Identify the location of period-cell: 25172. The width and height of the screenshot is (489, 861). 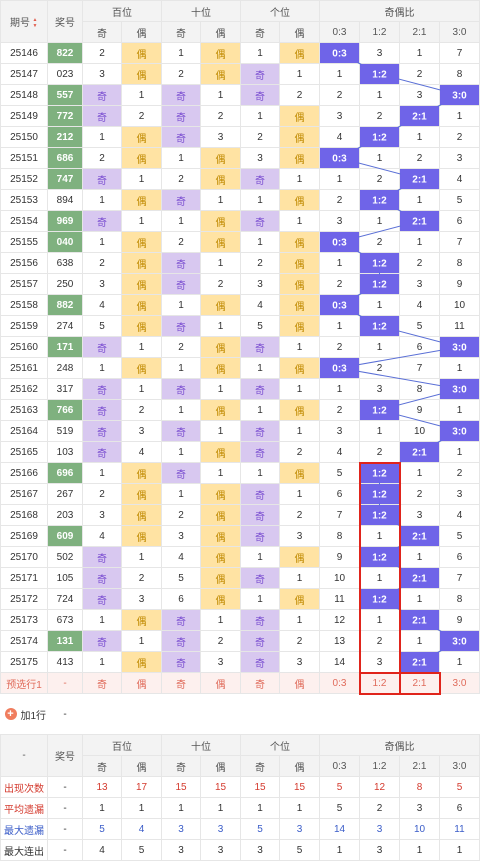
(24, 599).